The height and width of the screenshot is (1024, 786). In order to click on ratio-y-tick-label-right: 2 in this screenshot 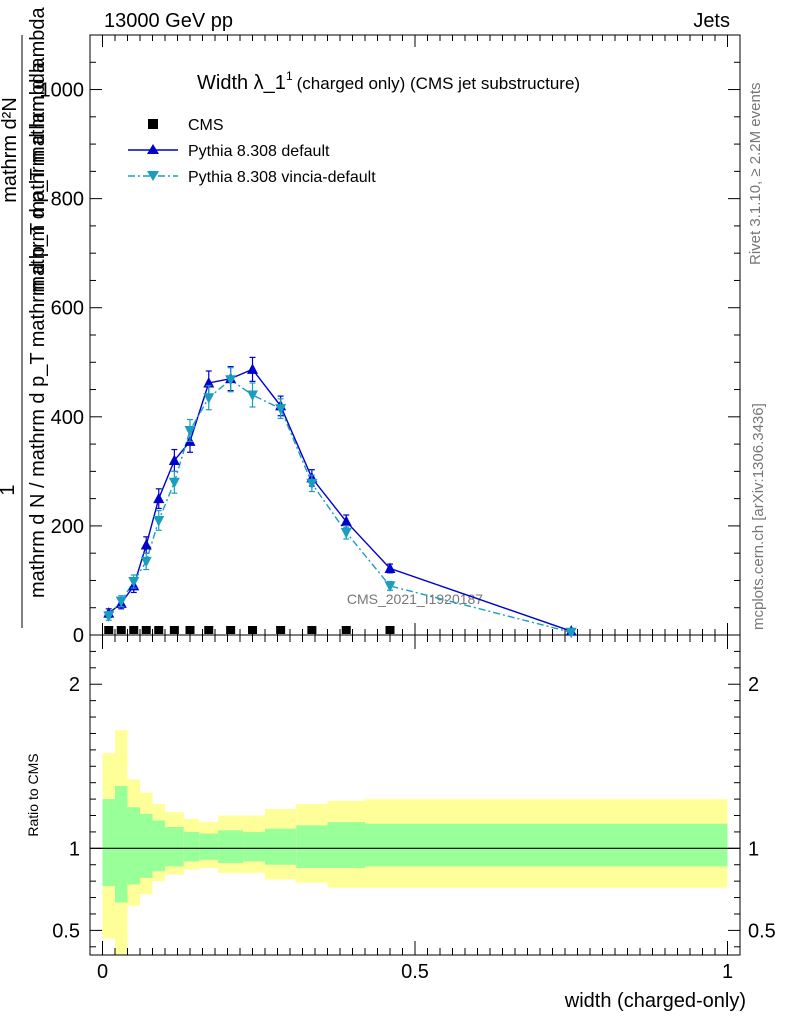, I will do `click(753, 685)`.